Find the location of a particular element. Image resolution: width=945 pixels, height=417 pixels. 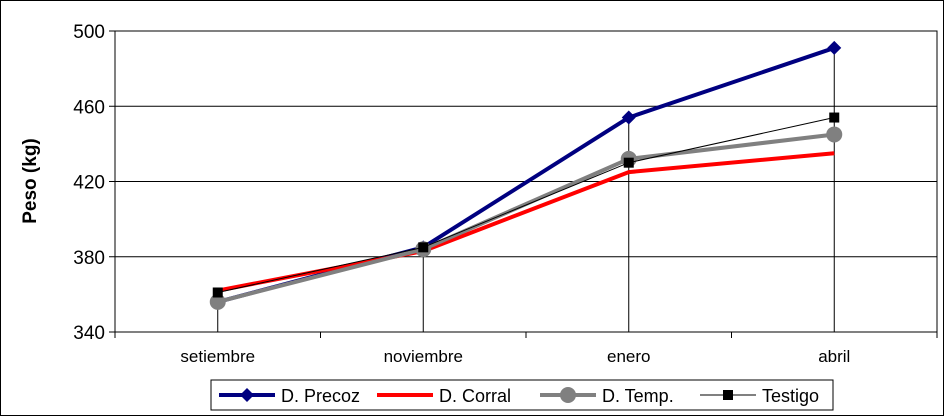

y-tick-label: 500 is located at coordinates (89, 32).